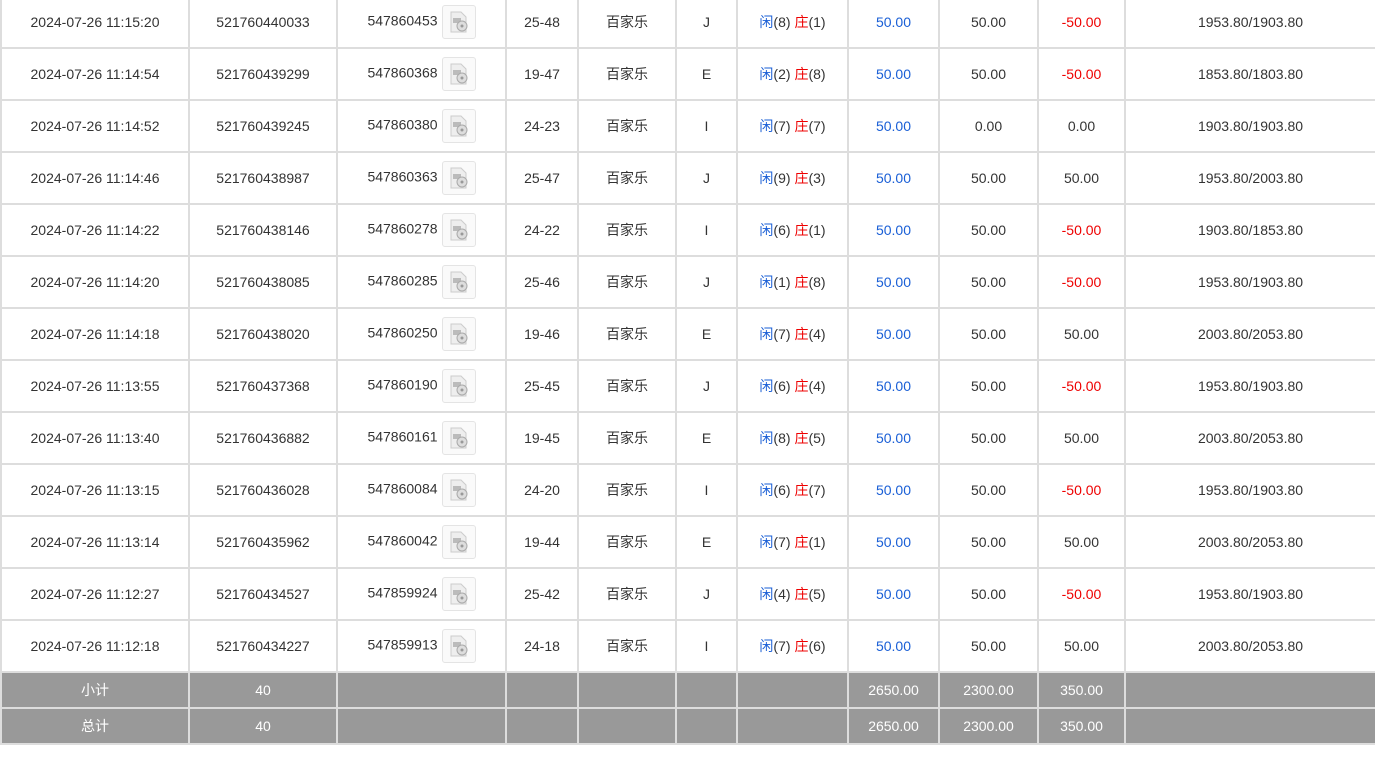  What do you see at coordinates (988, 726) in the screenshot?
I see `summary-valid: 2300.00` at bounding box center [988, 726].